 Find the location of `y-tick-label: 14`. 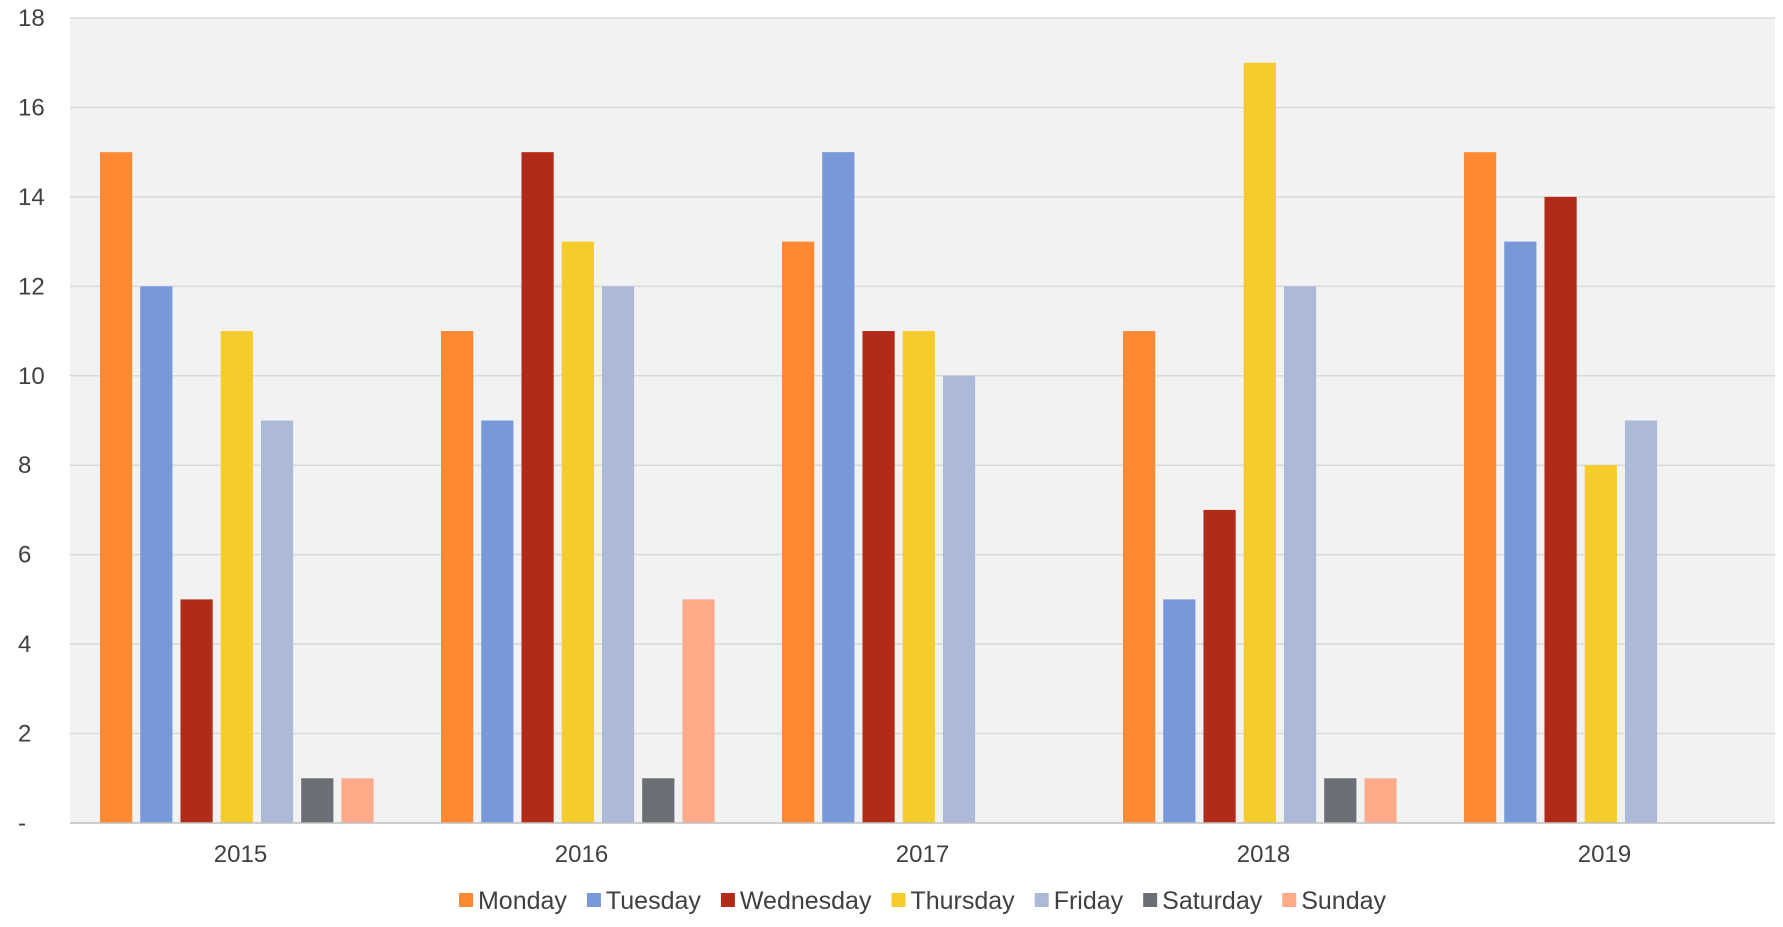

y-tick-label: 14 is located at coordinates (31, 197).